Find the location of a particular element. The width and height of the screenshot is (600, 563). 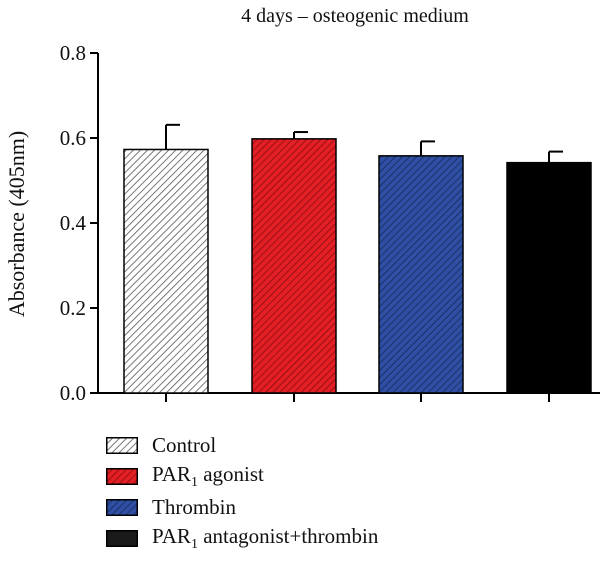

legend-item-par1-agonist: PAR1 agonist is located at coordinates (242, 476).